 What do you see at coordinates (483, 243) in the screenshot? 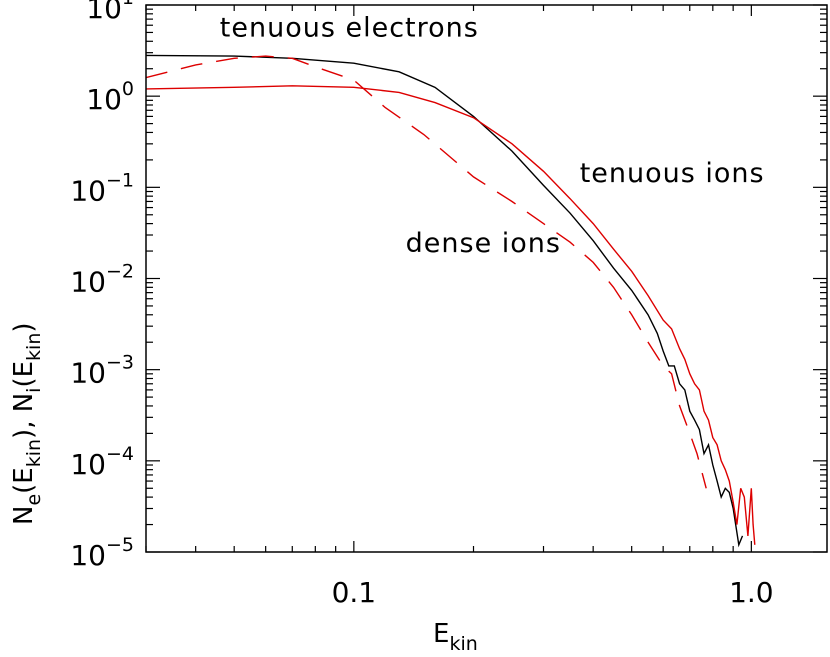
I see `annotation: dense ions` at bounding box center [483, 243].